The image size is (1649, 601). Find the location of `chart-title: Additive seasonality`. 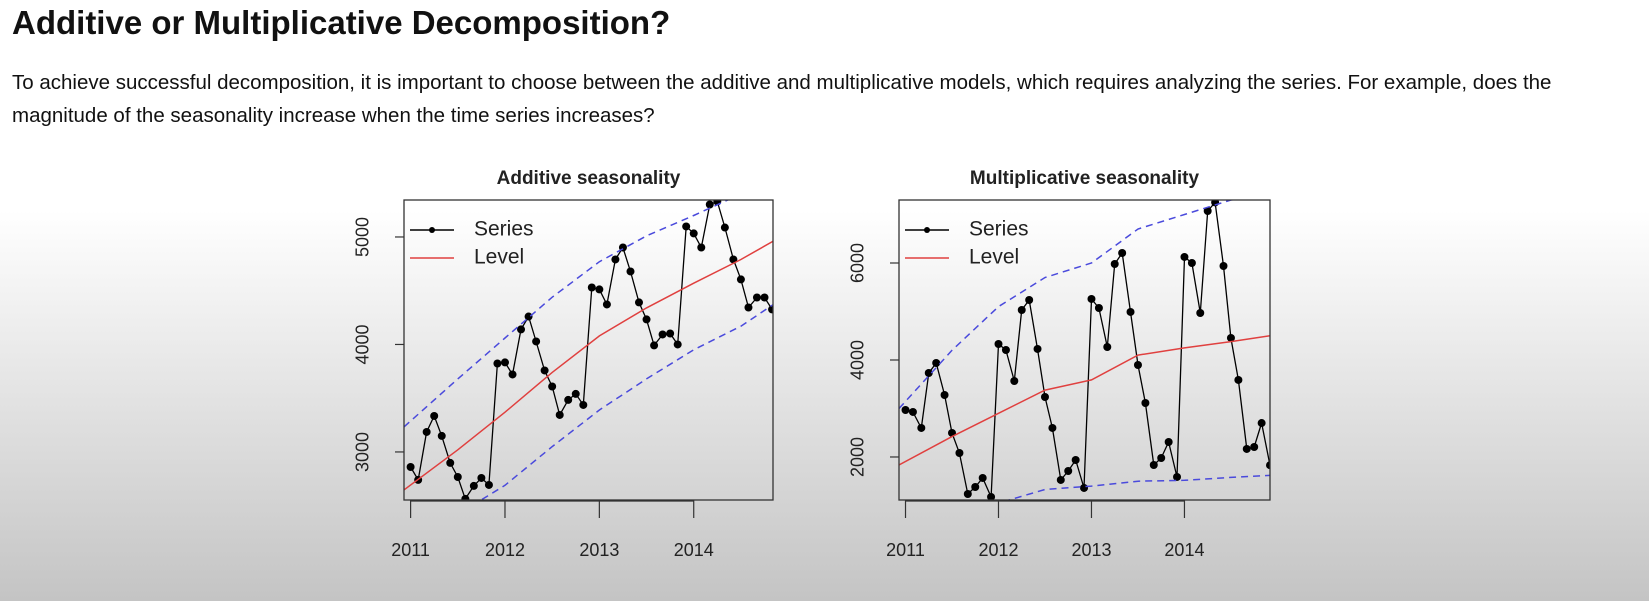

chart-title: Additive seasonality is located at coordinates (589, 178).